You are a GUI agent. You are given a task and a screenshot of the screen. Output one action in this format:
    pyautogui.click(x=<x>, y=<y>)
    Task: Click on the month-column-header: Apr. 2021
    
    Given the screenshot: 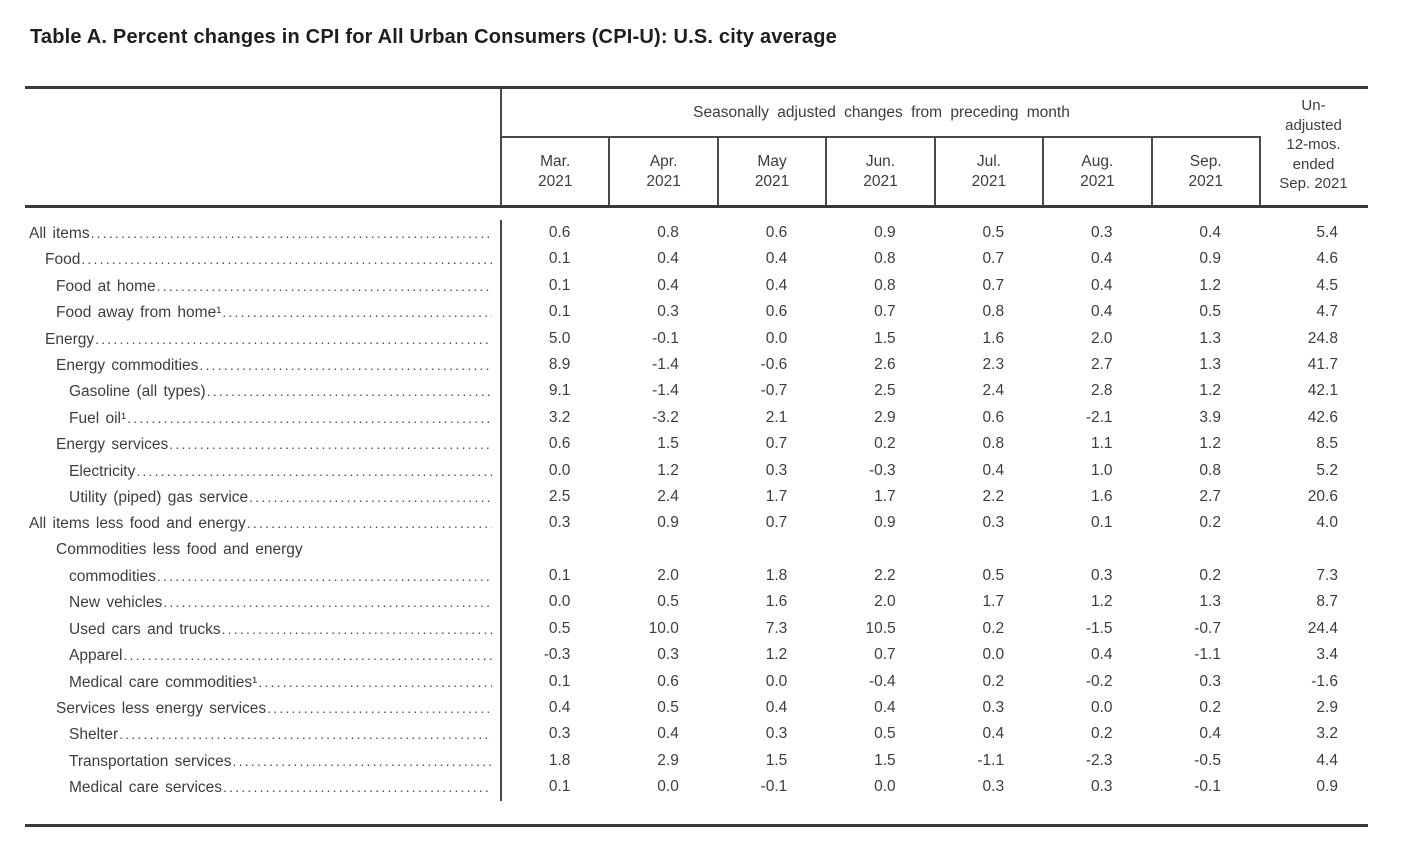 What is the action you would take?
    pyautogui.click(x=664, y=171)
    